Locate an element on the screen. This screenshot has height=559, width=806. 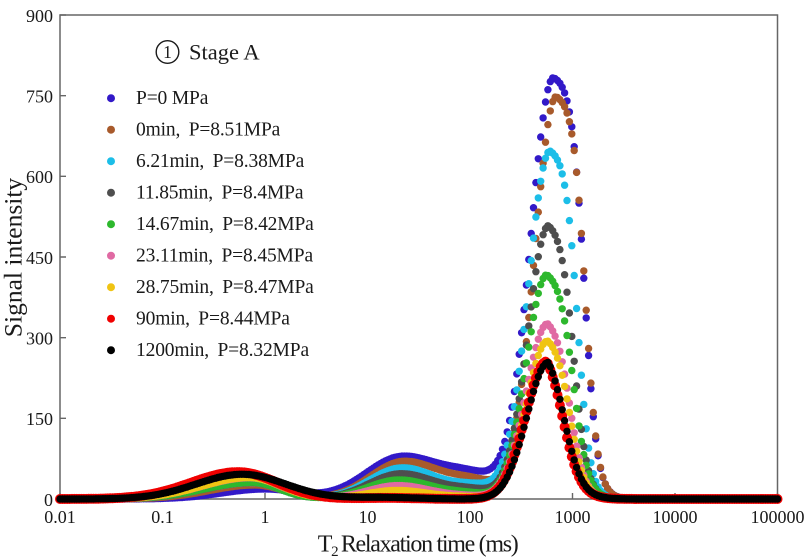
svg-text: 750 is located at coordinates (39, 97).